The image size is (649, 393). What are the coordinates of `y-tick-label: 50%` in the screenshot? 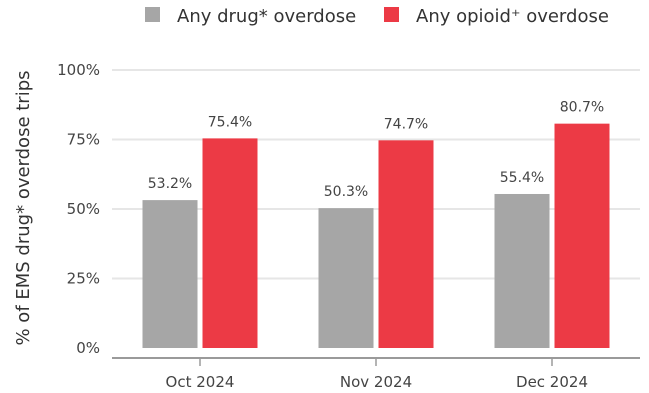 It's located at (83, 209).